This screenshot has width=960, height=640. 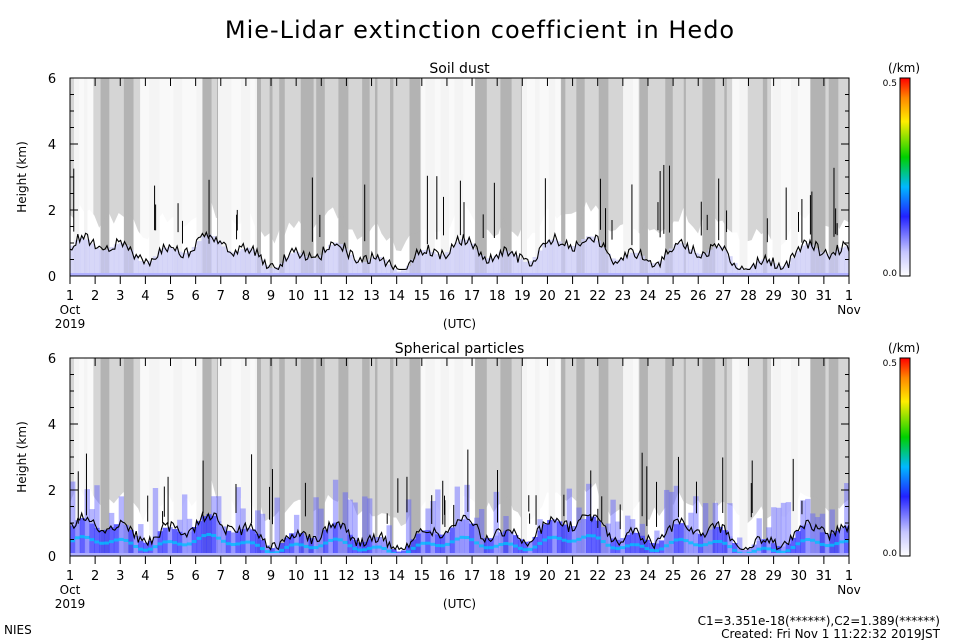 What do you see at coordinates (848, 590) in the screenshot?
I see `x-end-month: Nov` at bounding box center [848, 590].